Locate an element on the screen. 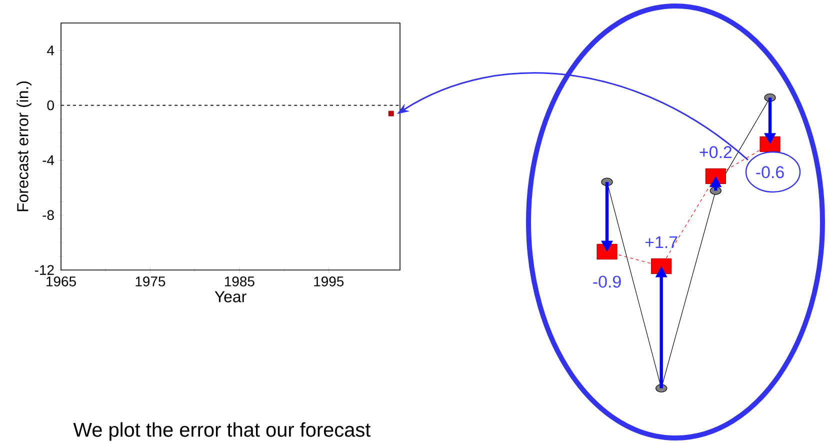 Image resolution: width=830 pixels, height=443 pixels. x-tick-label: 1965 is located at coordinates (61, 281).